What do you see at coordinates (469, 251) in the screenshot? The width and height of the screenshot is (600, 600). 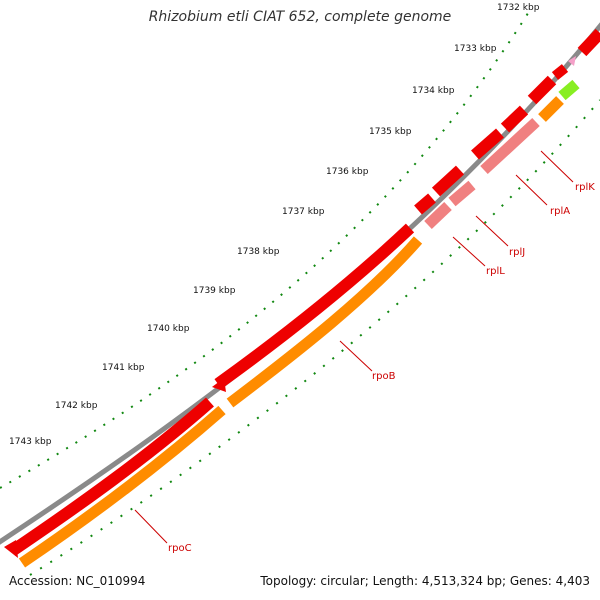 I see `leader-rpll` at bounding box center [469, 251].